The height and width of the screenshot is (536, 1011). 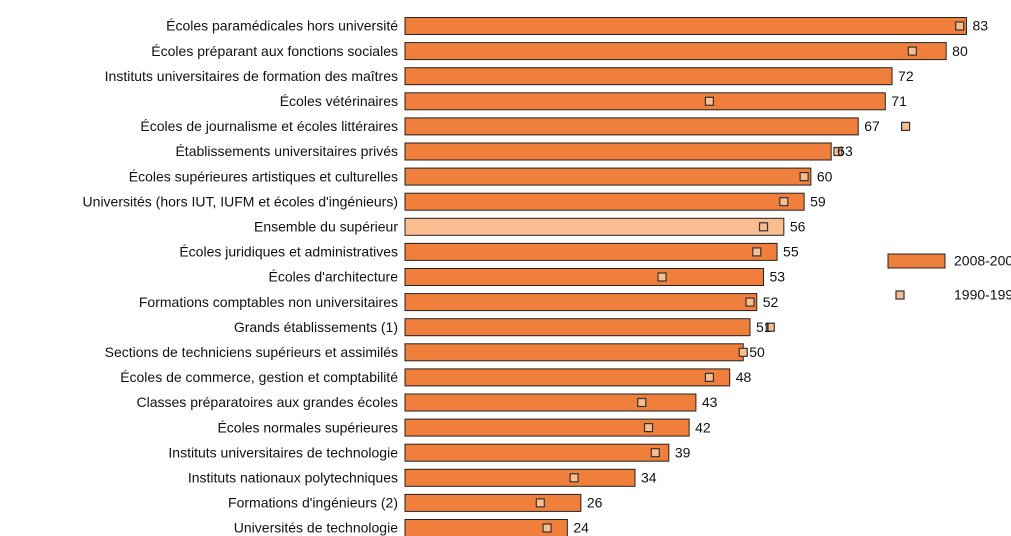 What do you see at coordinates (771, 302) in the screenshot?
I see `value-label: 52` at bounding box center [771, 302].